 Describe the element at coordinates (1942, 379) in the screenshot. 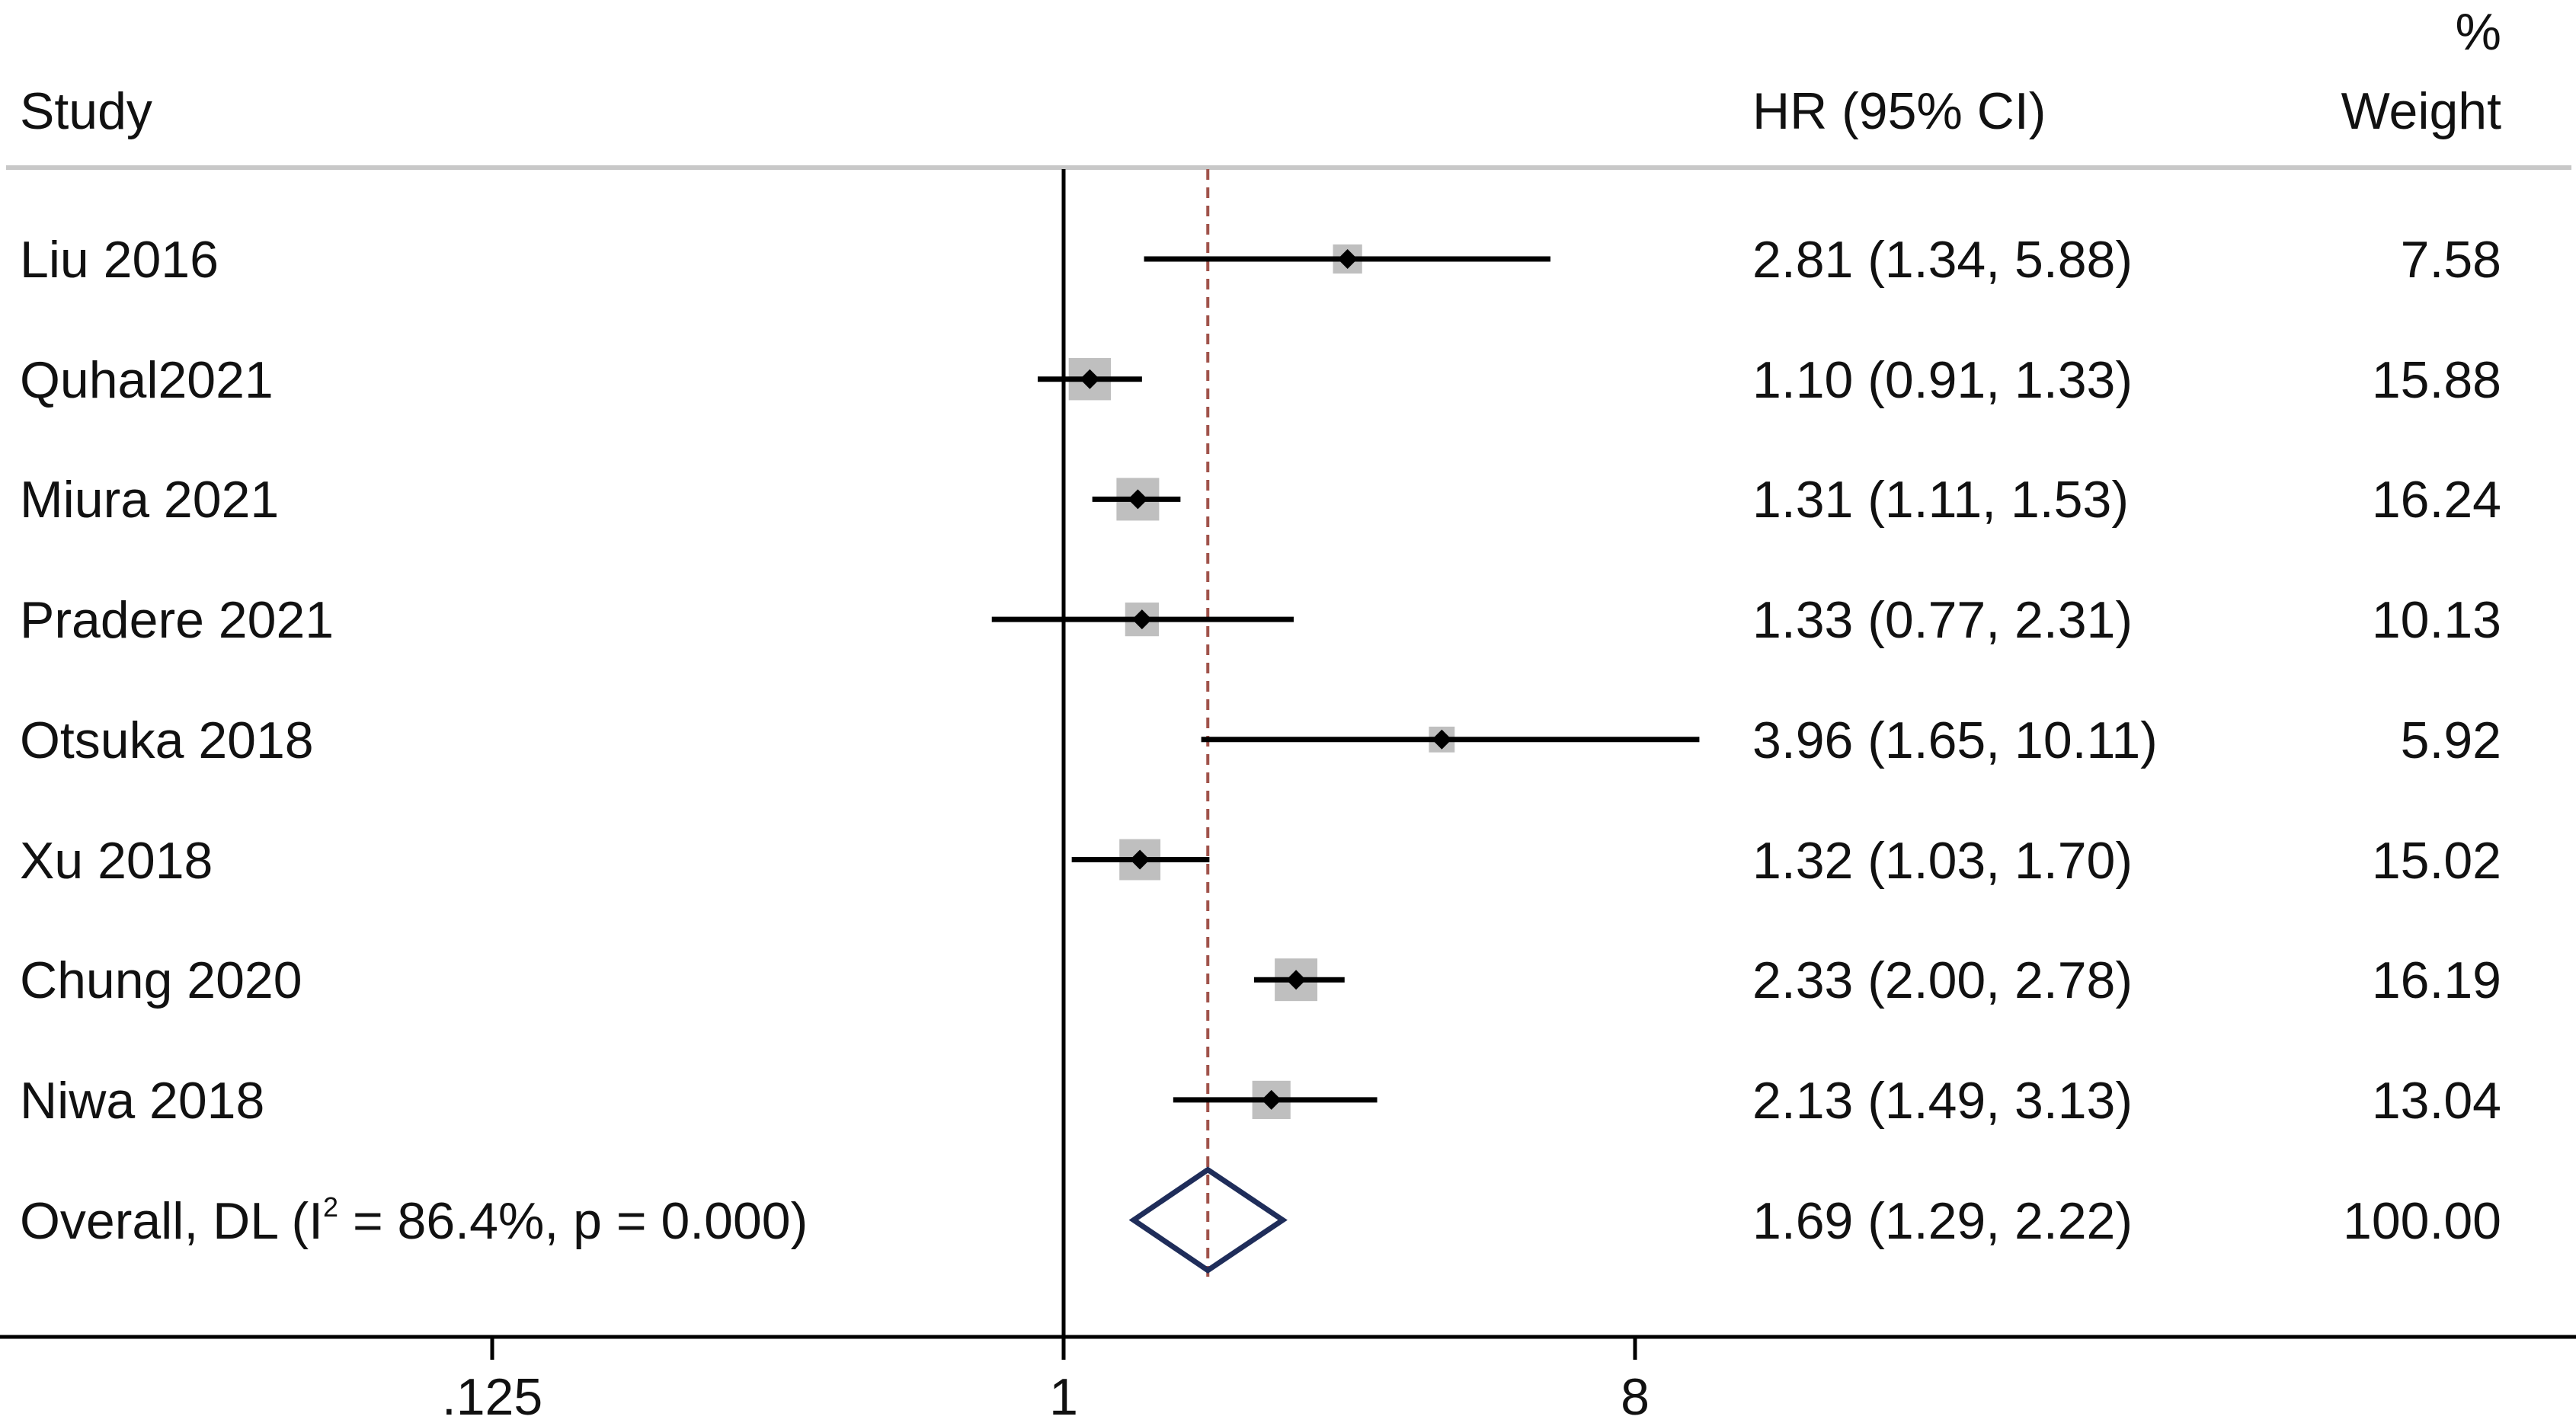

I see `study-hr-ci: 1.10 (0.91, 1.33)` at that location.